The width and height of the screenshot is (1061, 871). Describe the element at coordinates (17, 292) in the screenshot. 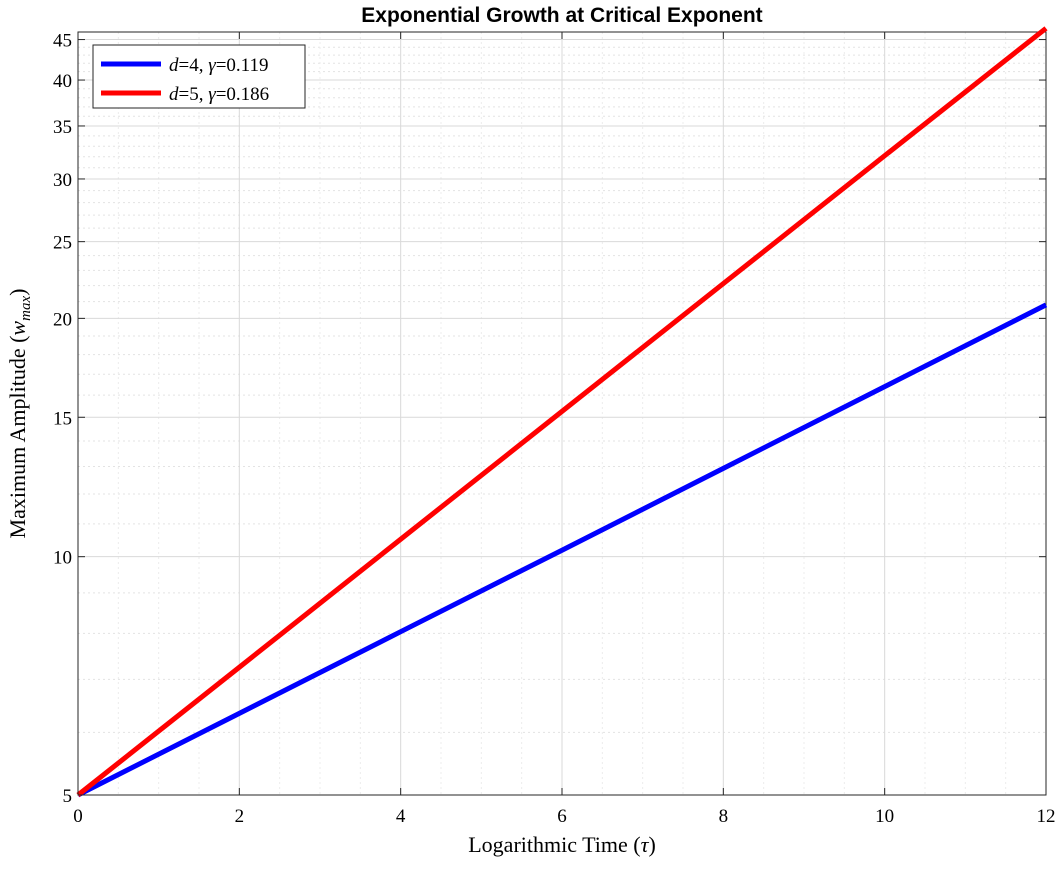

I see `y-axis-label-tail: )` at that location.